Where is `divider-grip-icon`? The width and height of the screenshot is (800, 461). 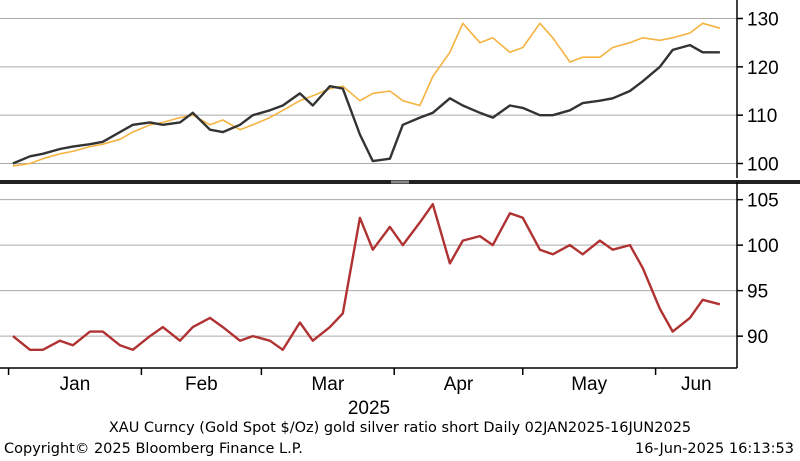
divider-grip-icon is located at coordinates (400, 182).